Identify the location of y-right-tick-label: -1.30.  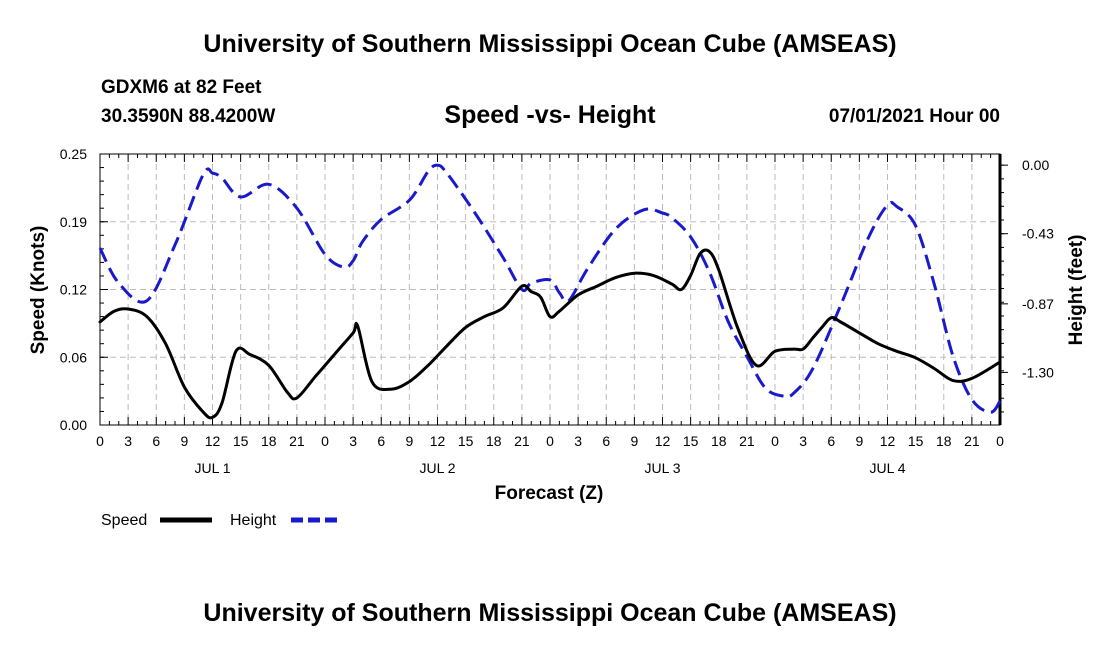
(1038, 372).